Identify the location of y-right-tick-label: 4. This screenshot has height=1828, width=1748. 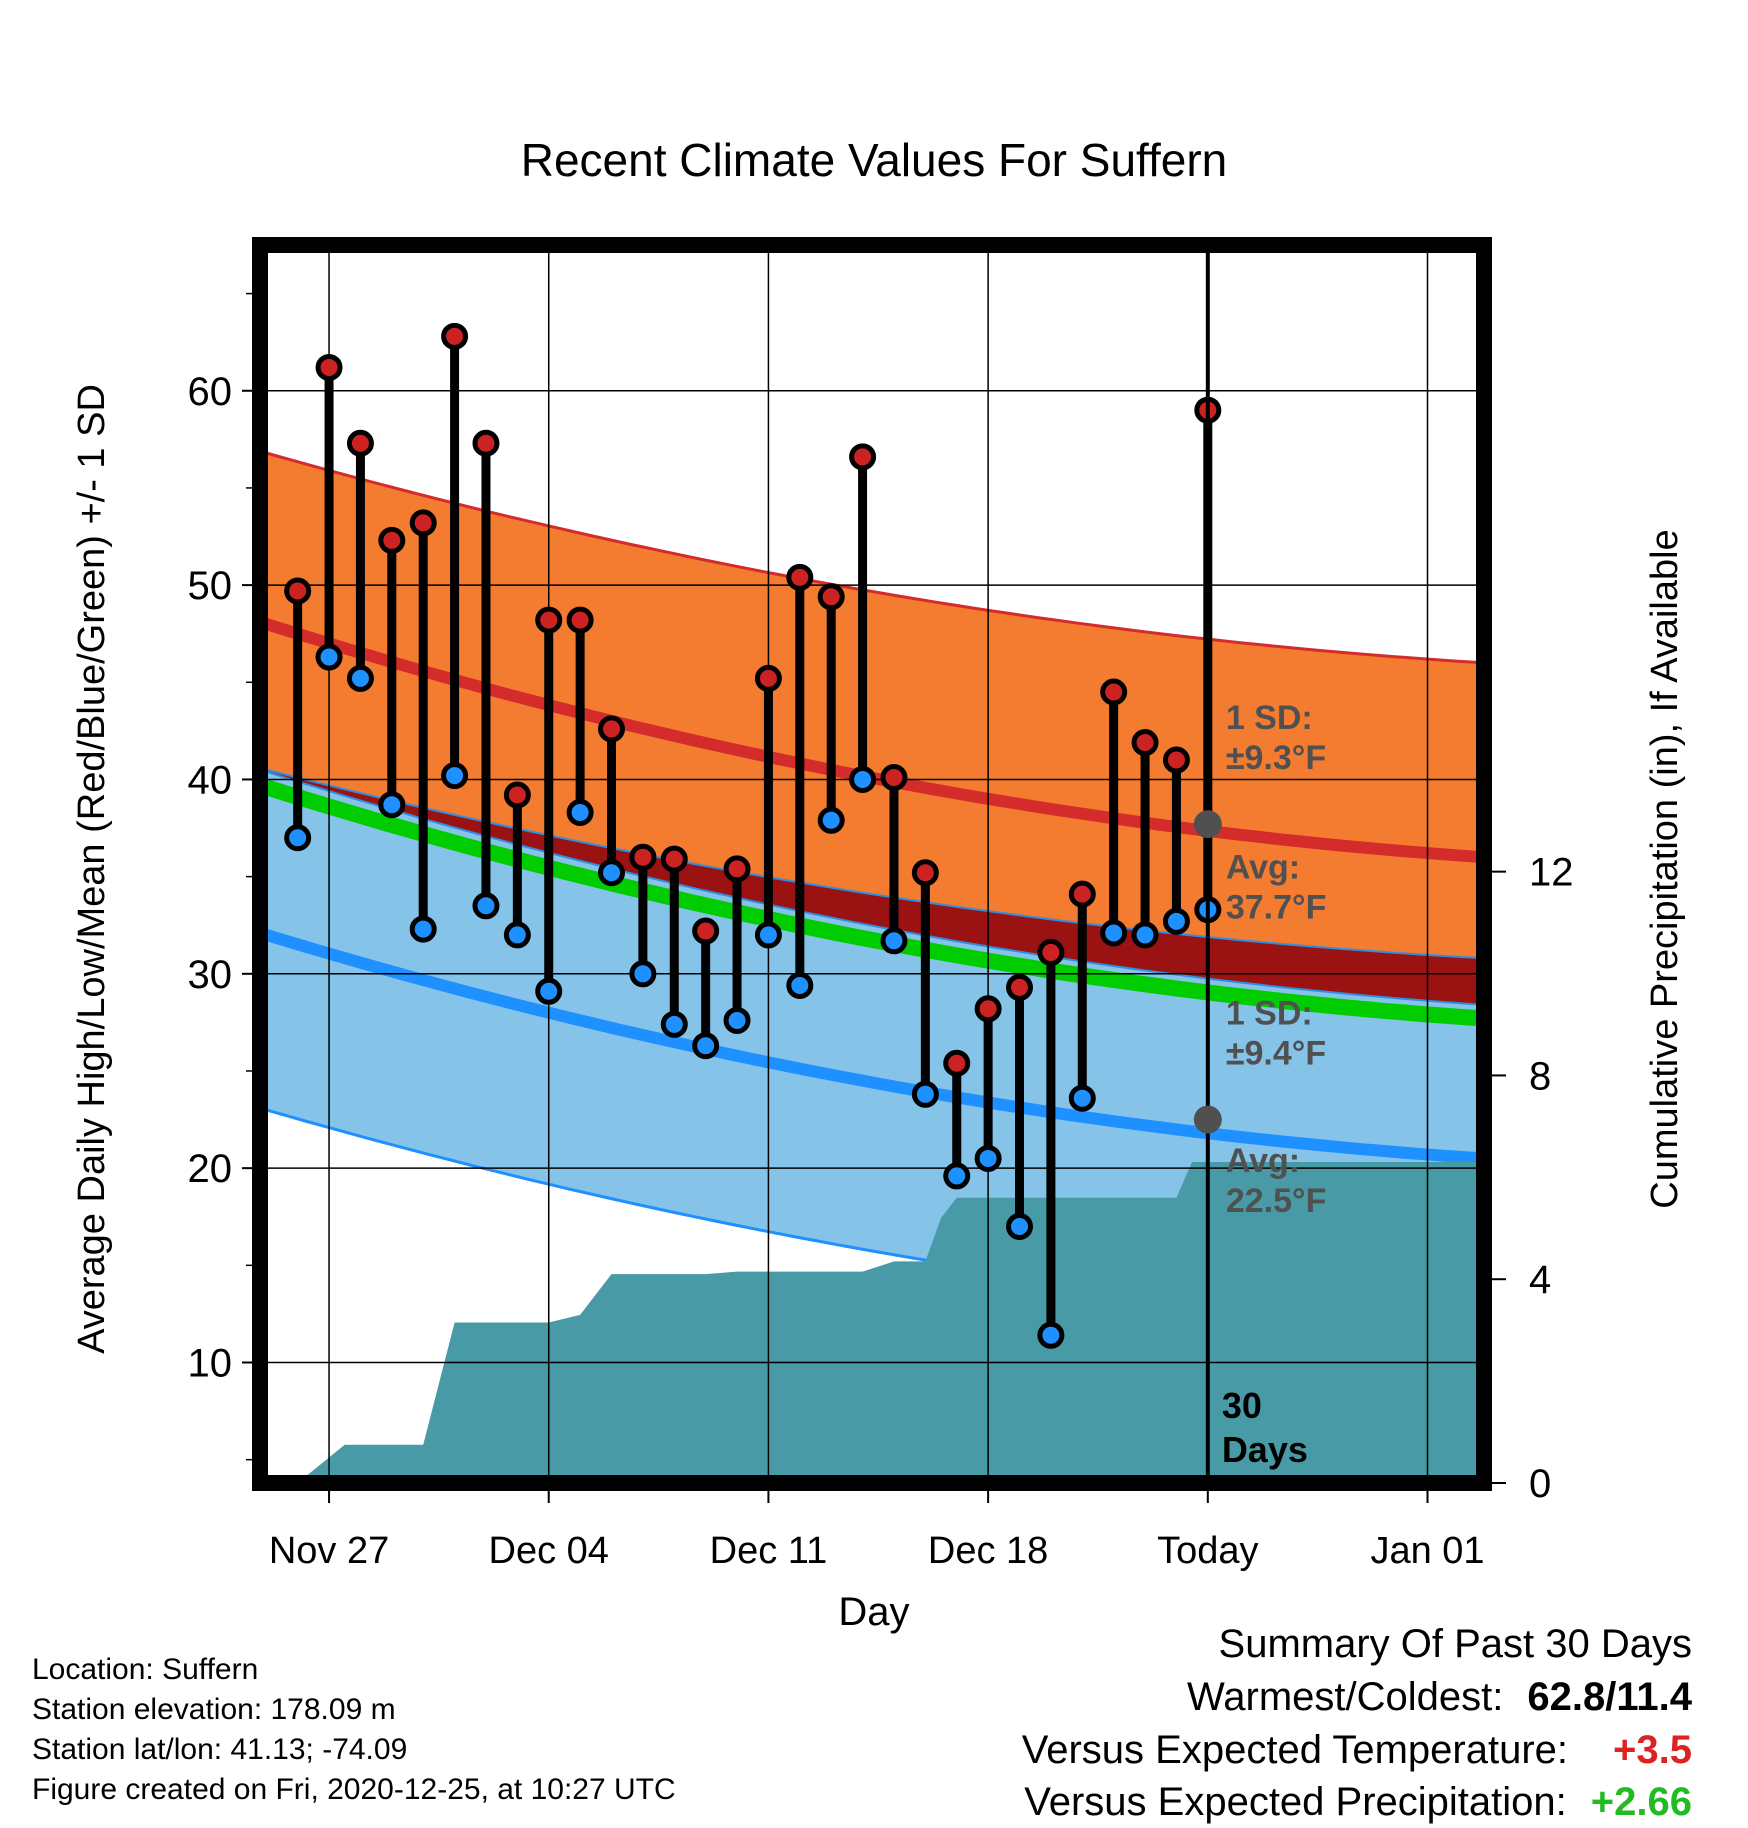
(1540, 1280).